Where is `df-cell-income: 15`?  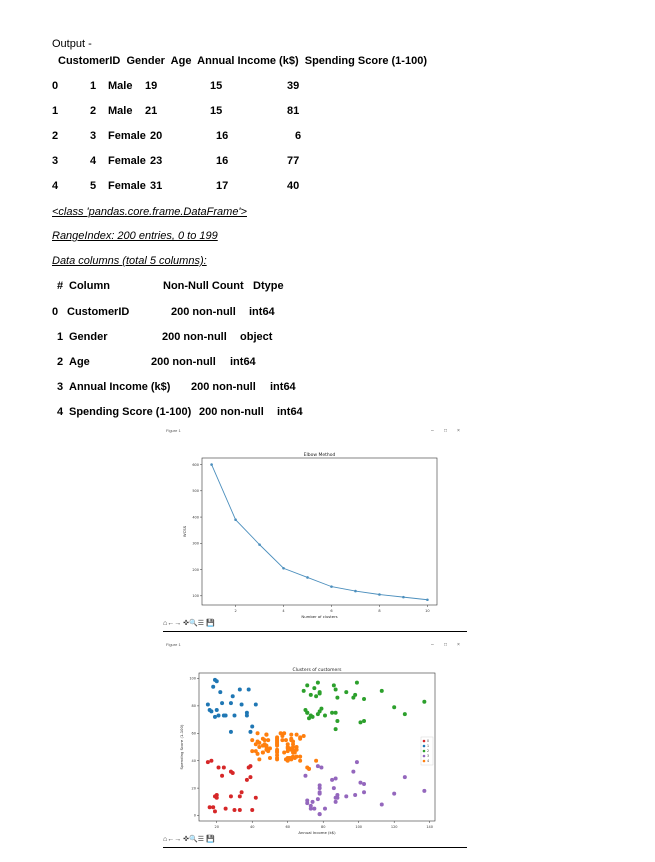
df-cell-income: 15 is located at coordinates (216, 111).